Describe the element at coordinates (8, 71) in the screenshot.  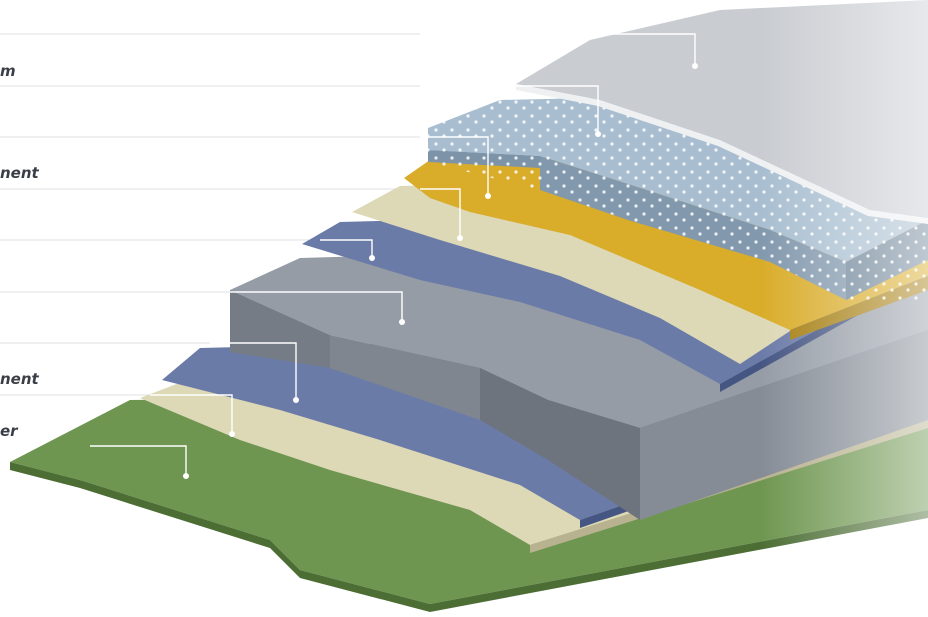
I see `label-top-layer: m` at that location.